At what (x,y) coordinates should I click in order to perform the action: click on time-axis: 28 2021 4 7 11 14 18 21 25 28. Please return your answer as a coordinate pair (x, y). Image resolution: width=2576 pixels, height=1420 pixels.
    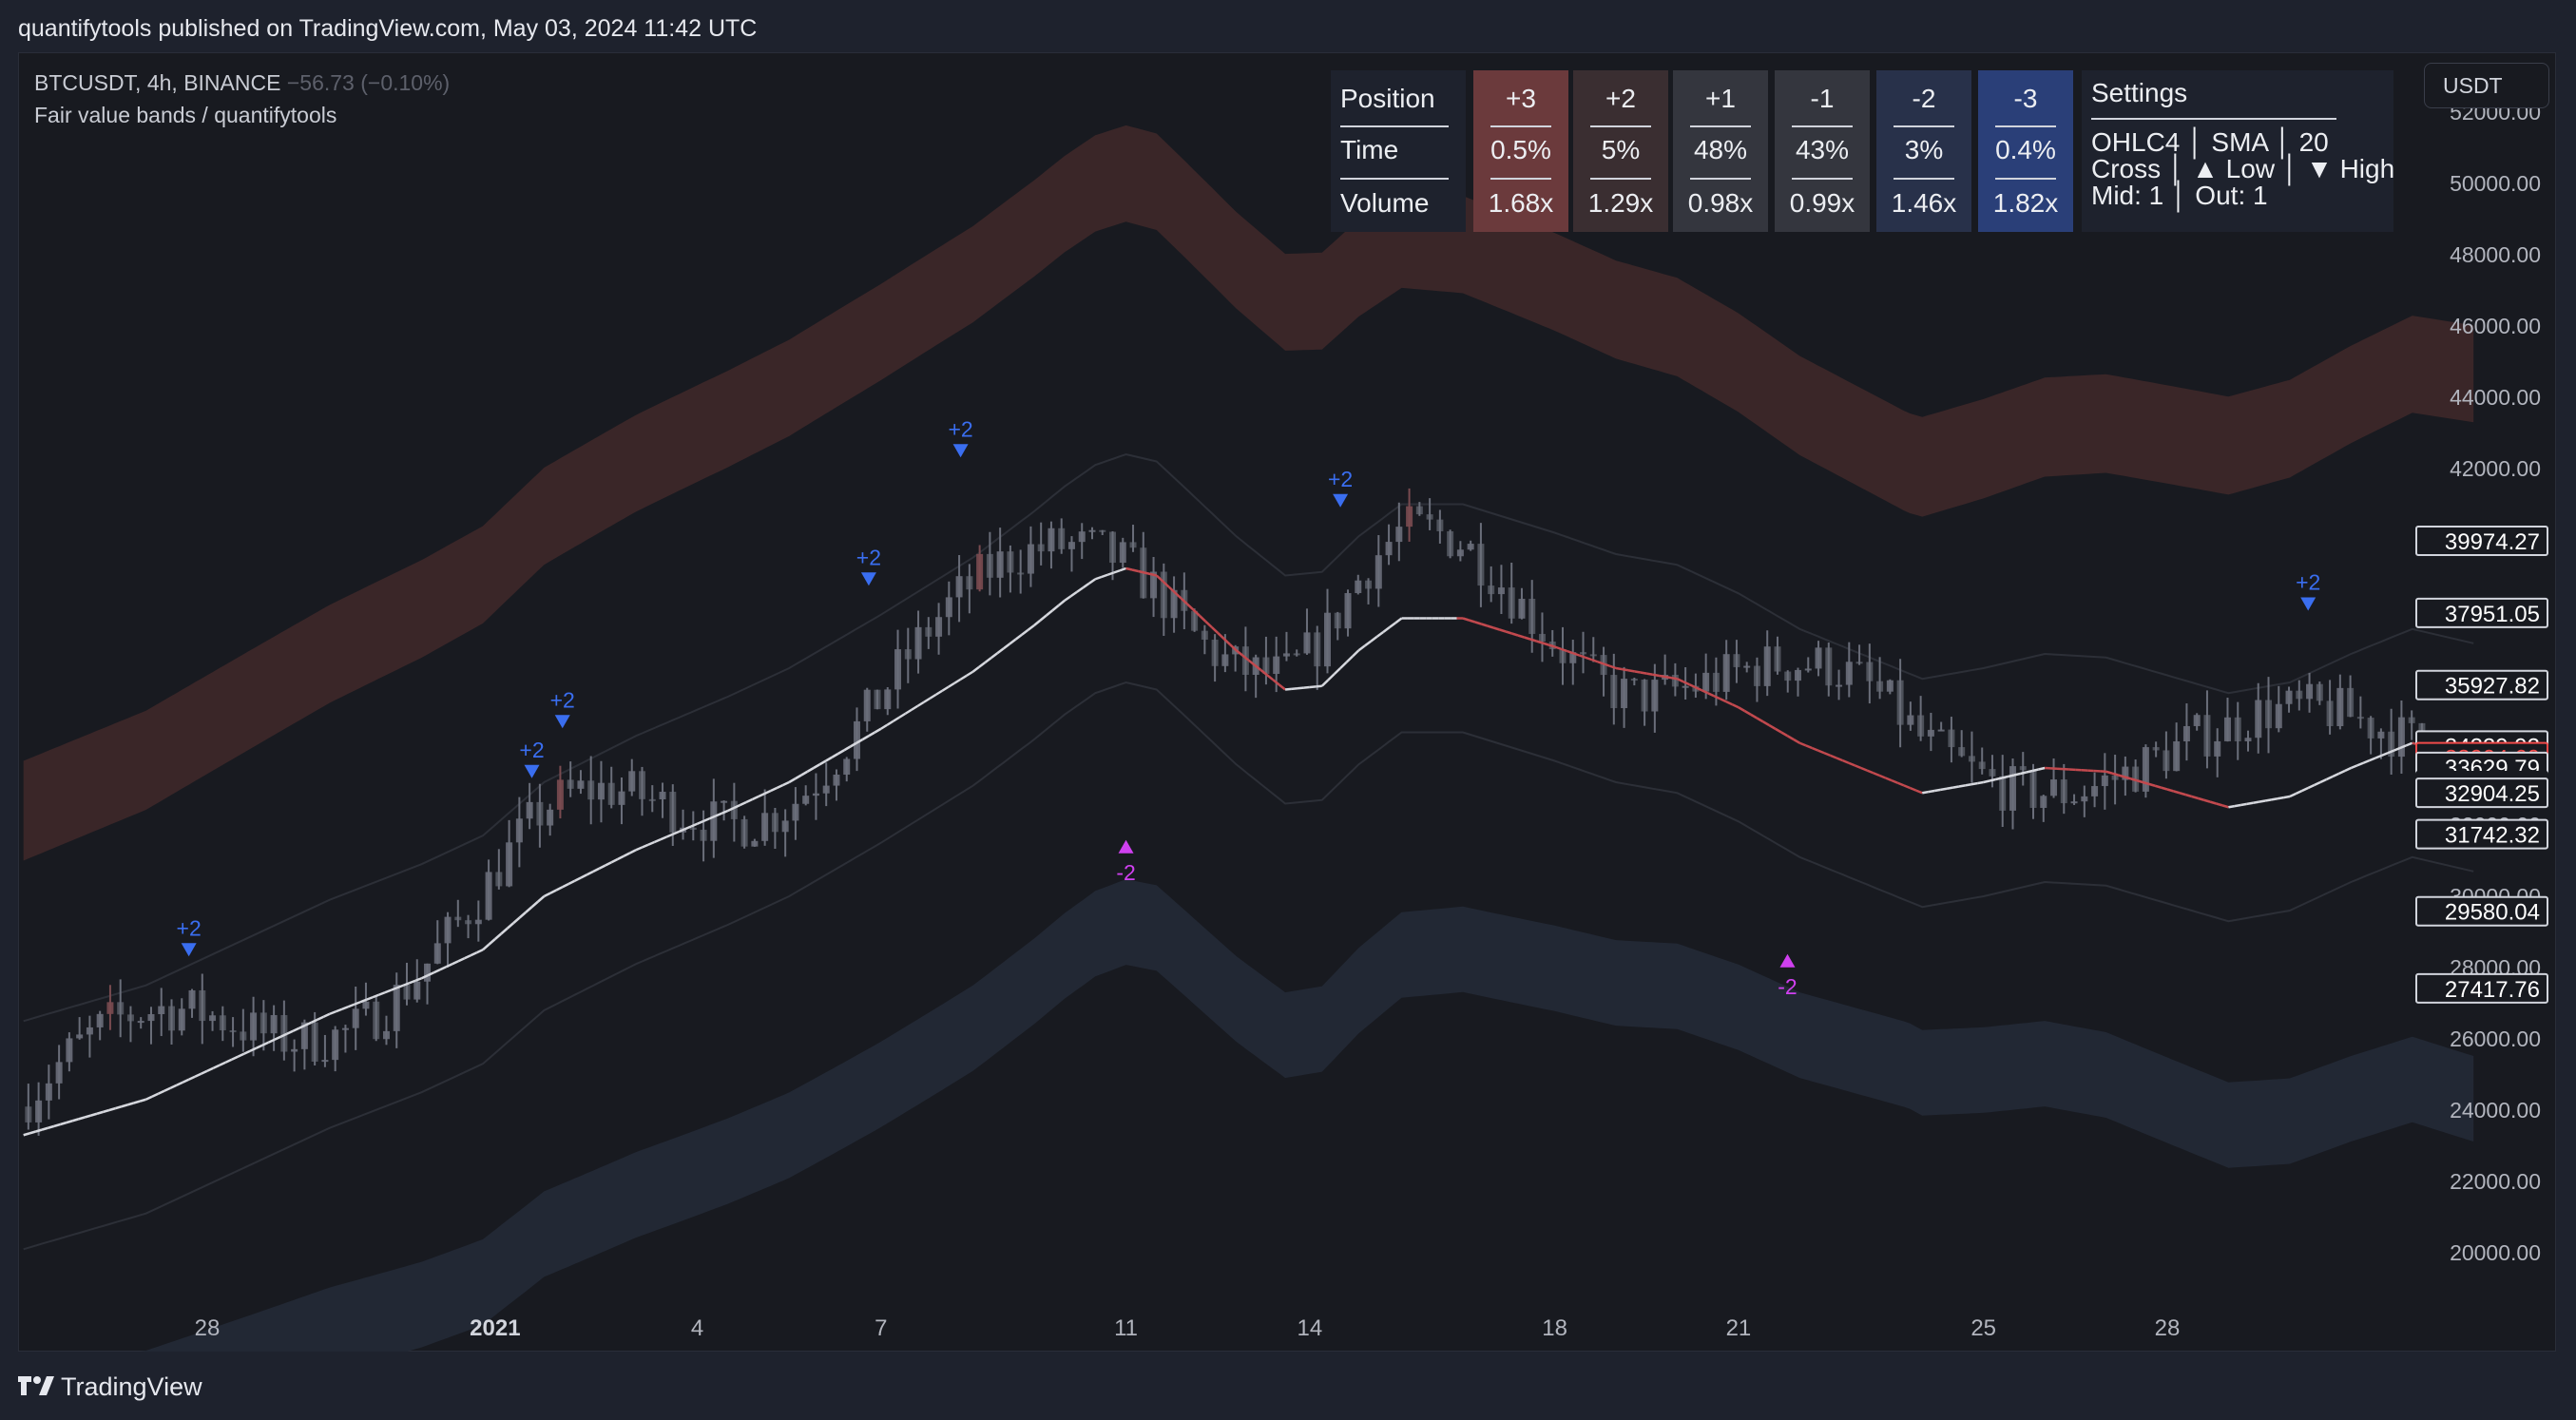
    Looking at the image, I should click on (1188, 1328).